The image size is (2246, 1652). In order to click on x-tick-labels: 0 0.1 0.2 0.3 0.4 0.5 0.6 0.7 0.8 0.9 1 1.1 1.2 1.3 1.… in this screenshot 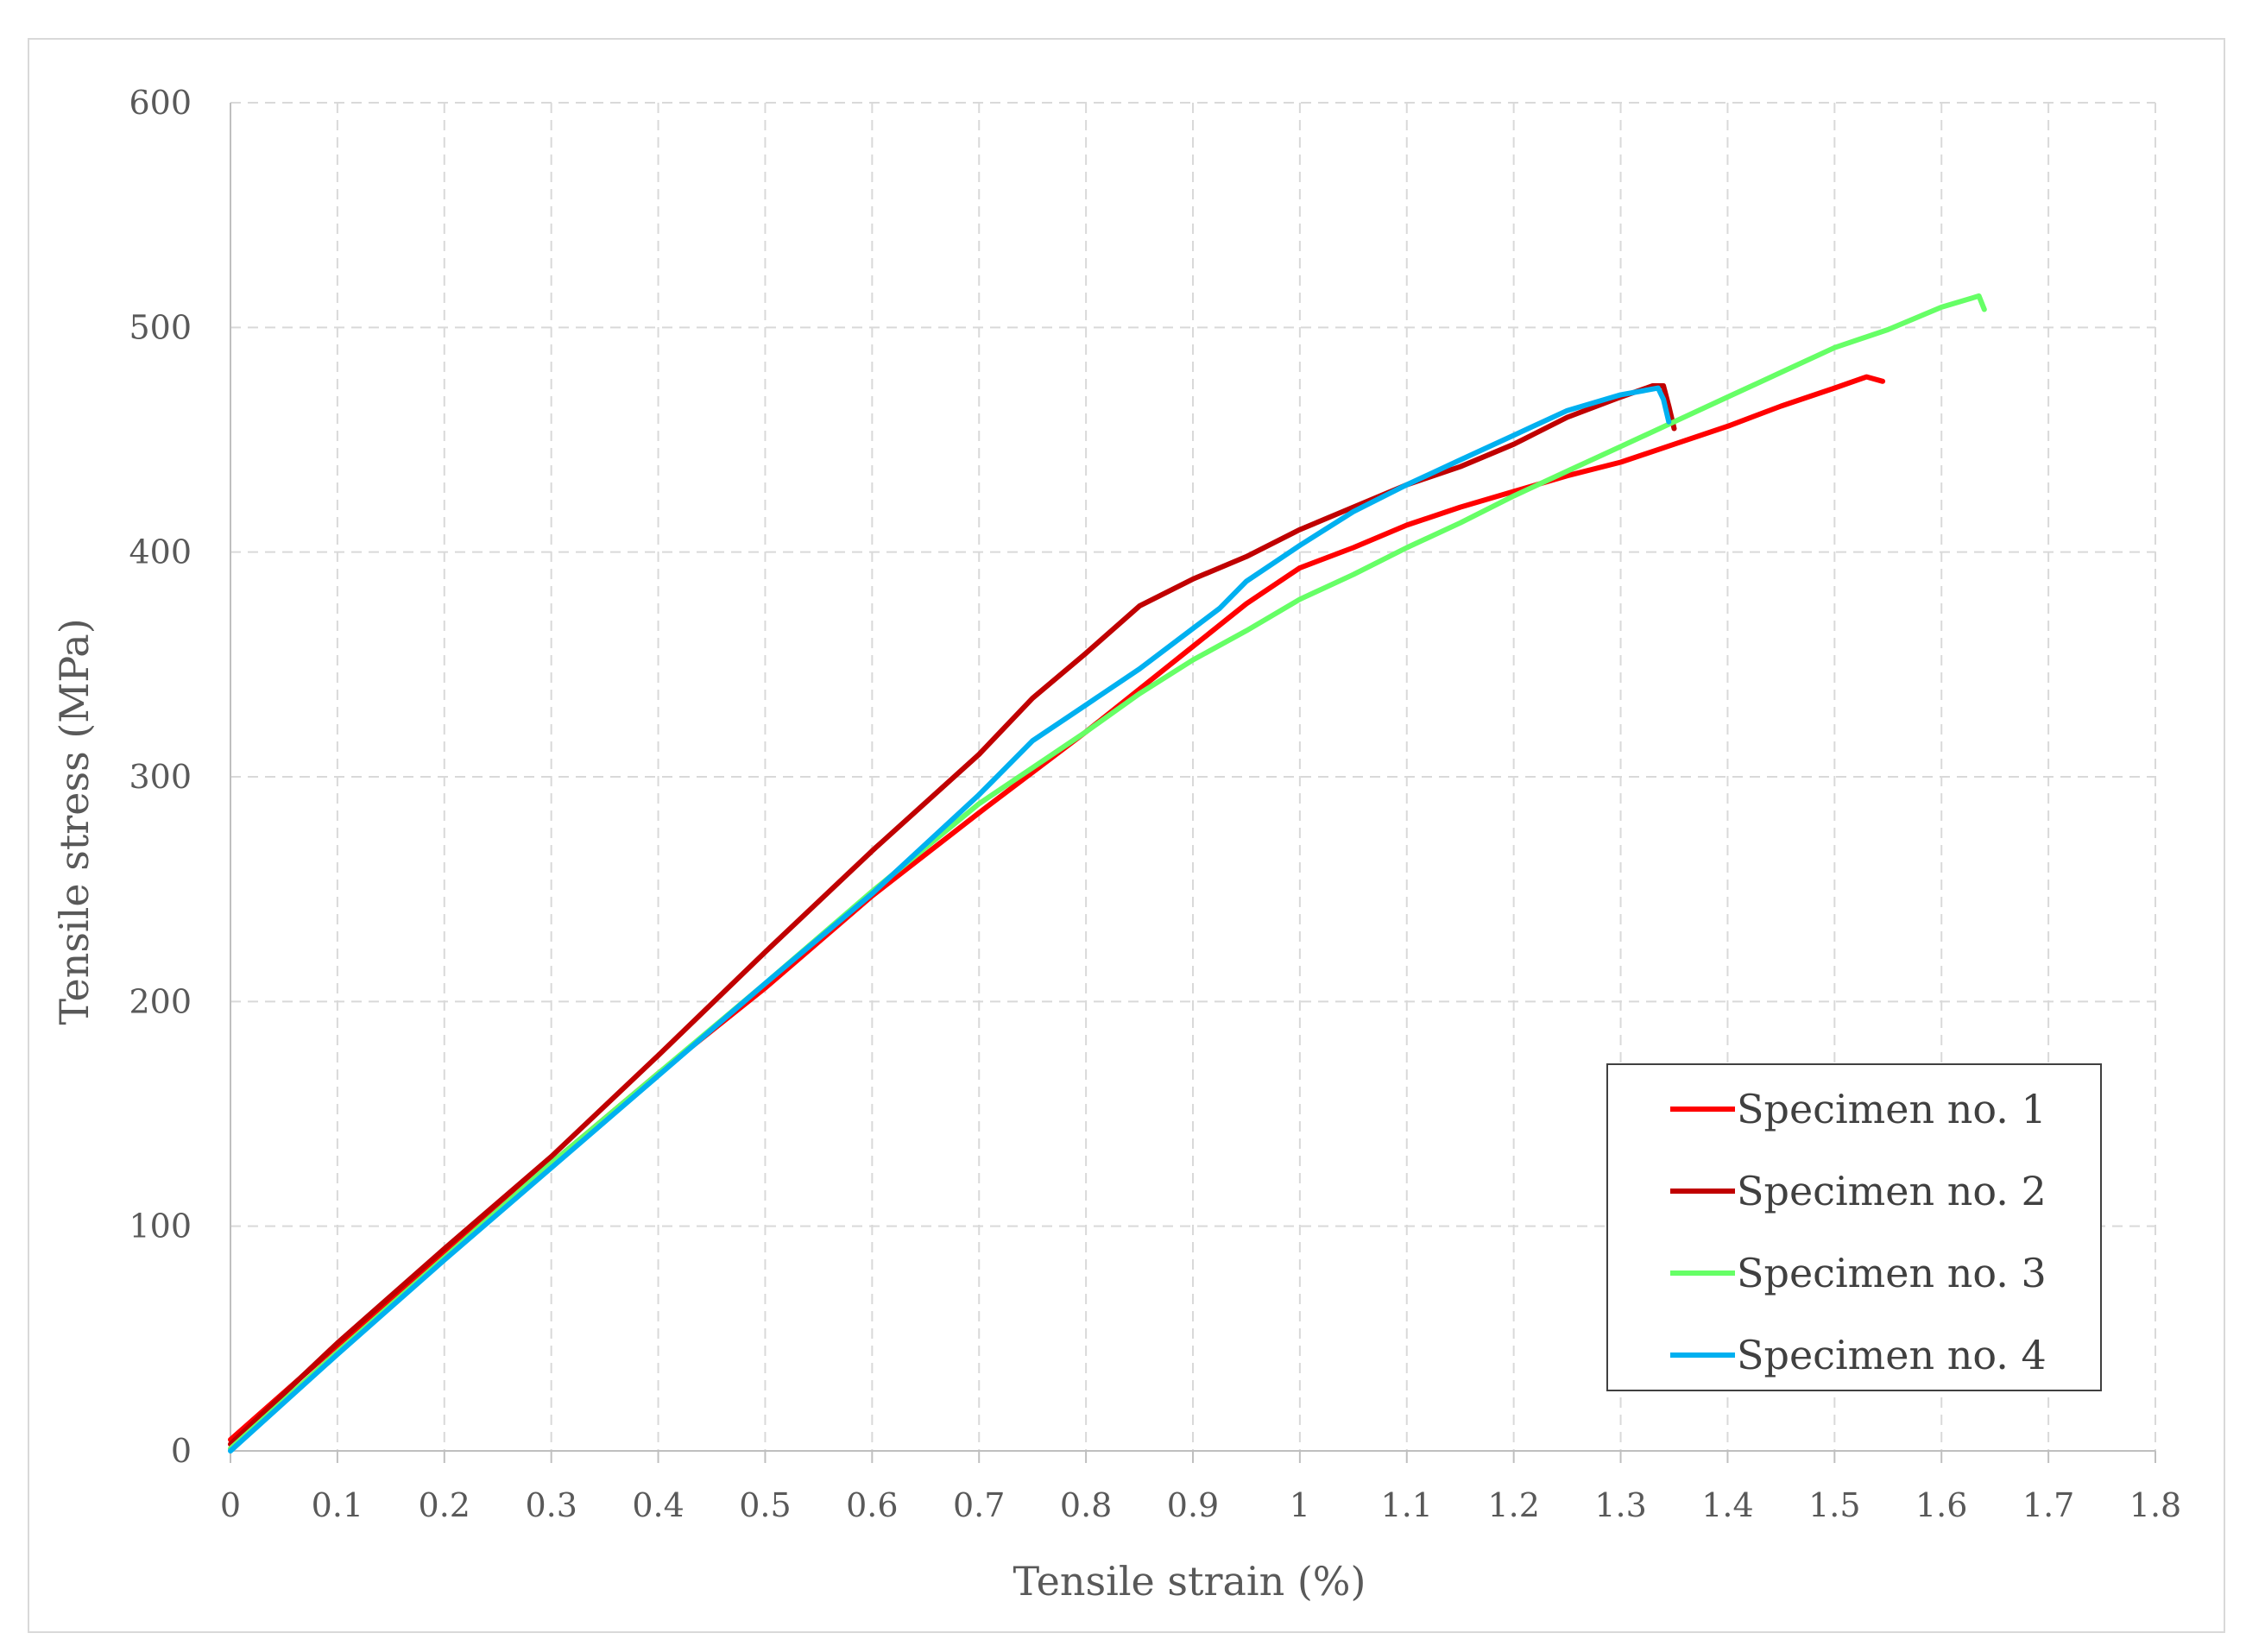, I will do `click(1200, 1505)`.